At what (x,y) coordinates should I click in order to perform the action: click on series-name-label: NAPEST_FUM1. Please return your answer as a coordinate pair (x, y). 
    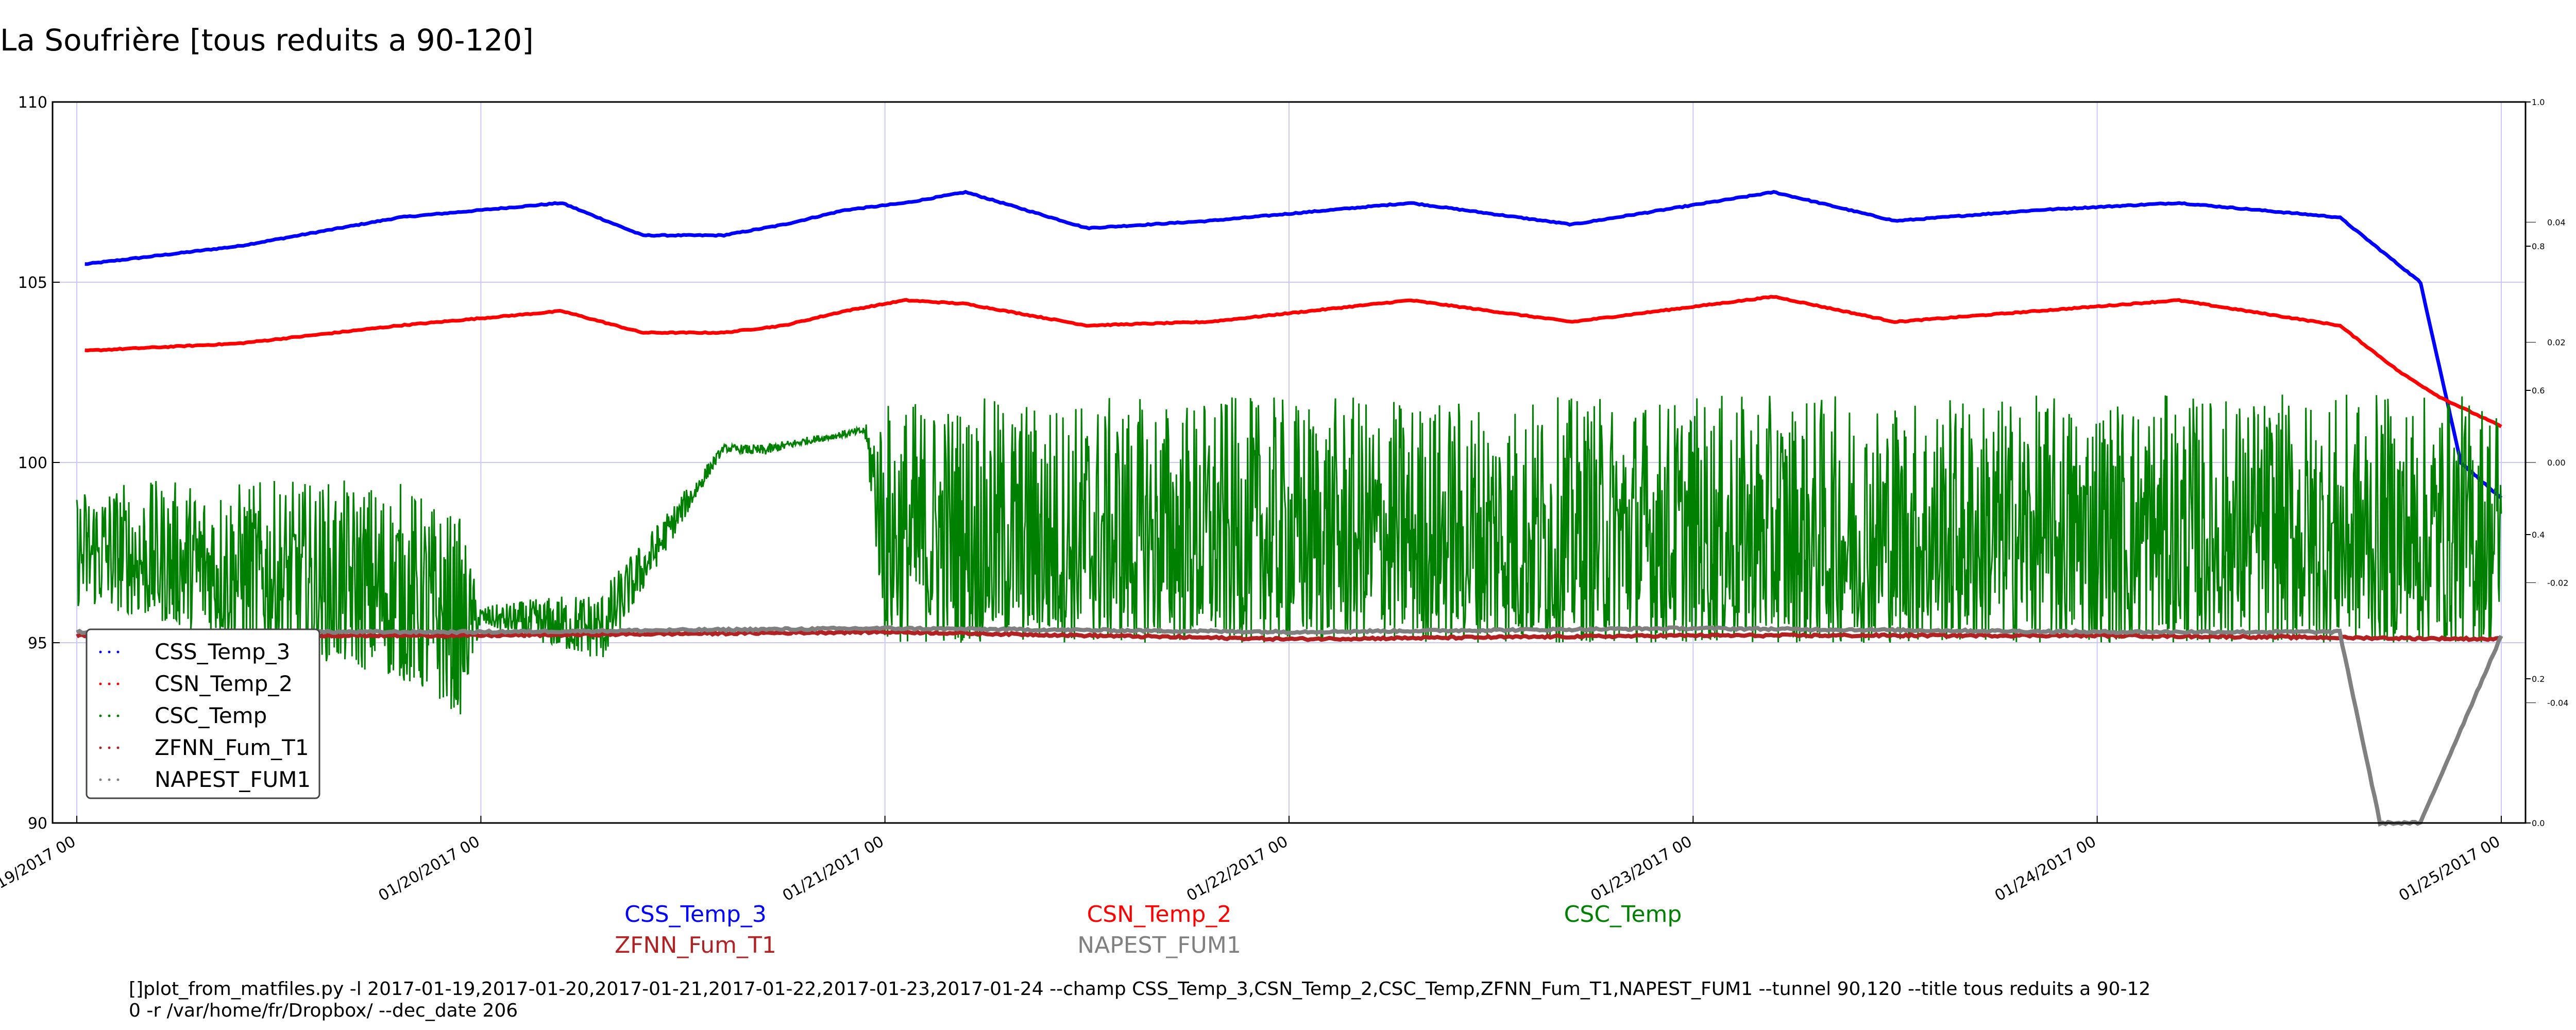
    Looking at the image, I should click on (1159, 945).